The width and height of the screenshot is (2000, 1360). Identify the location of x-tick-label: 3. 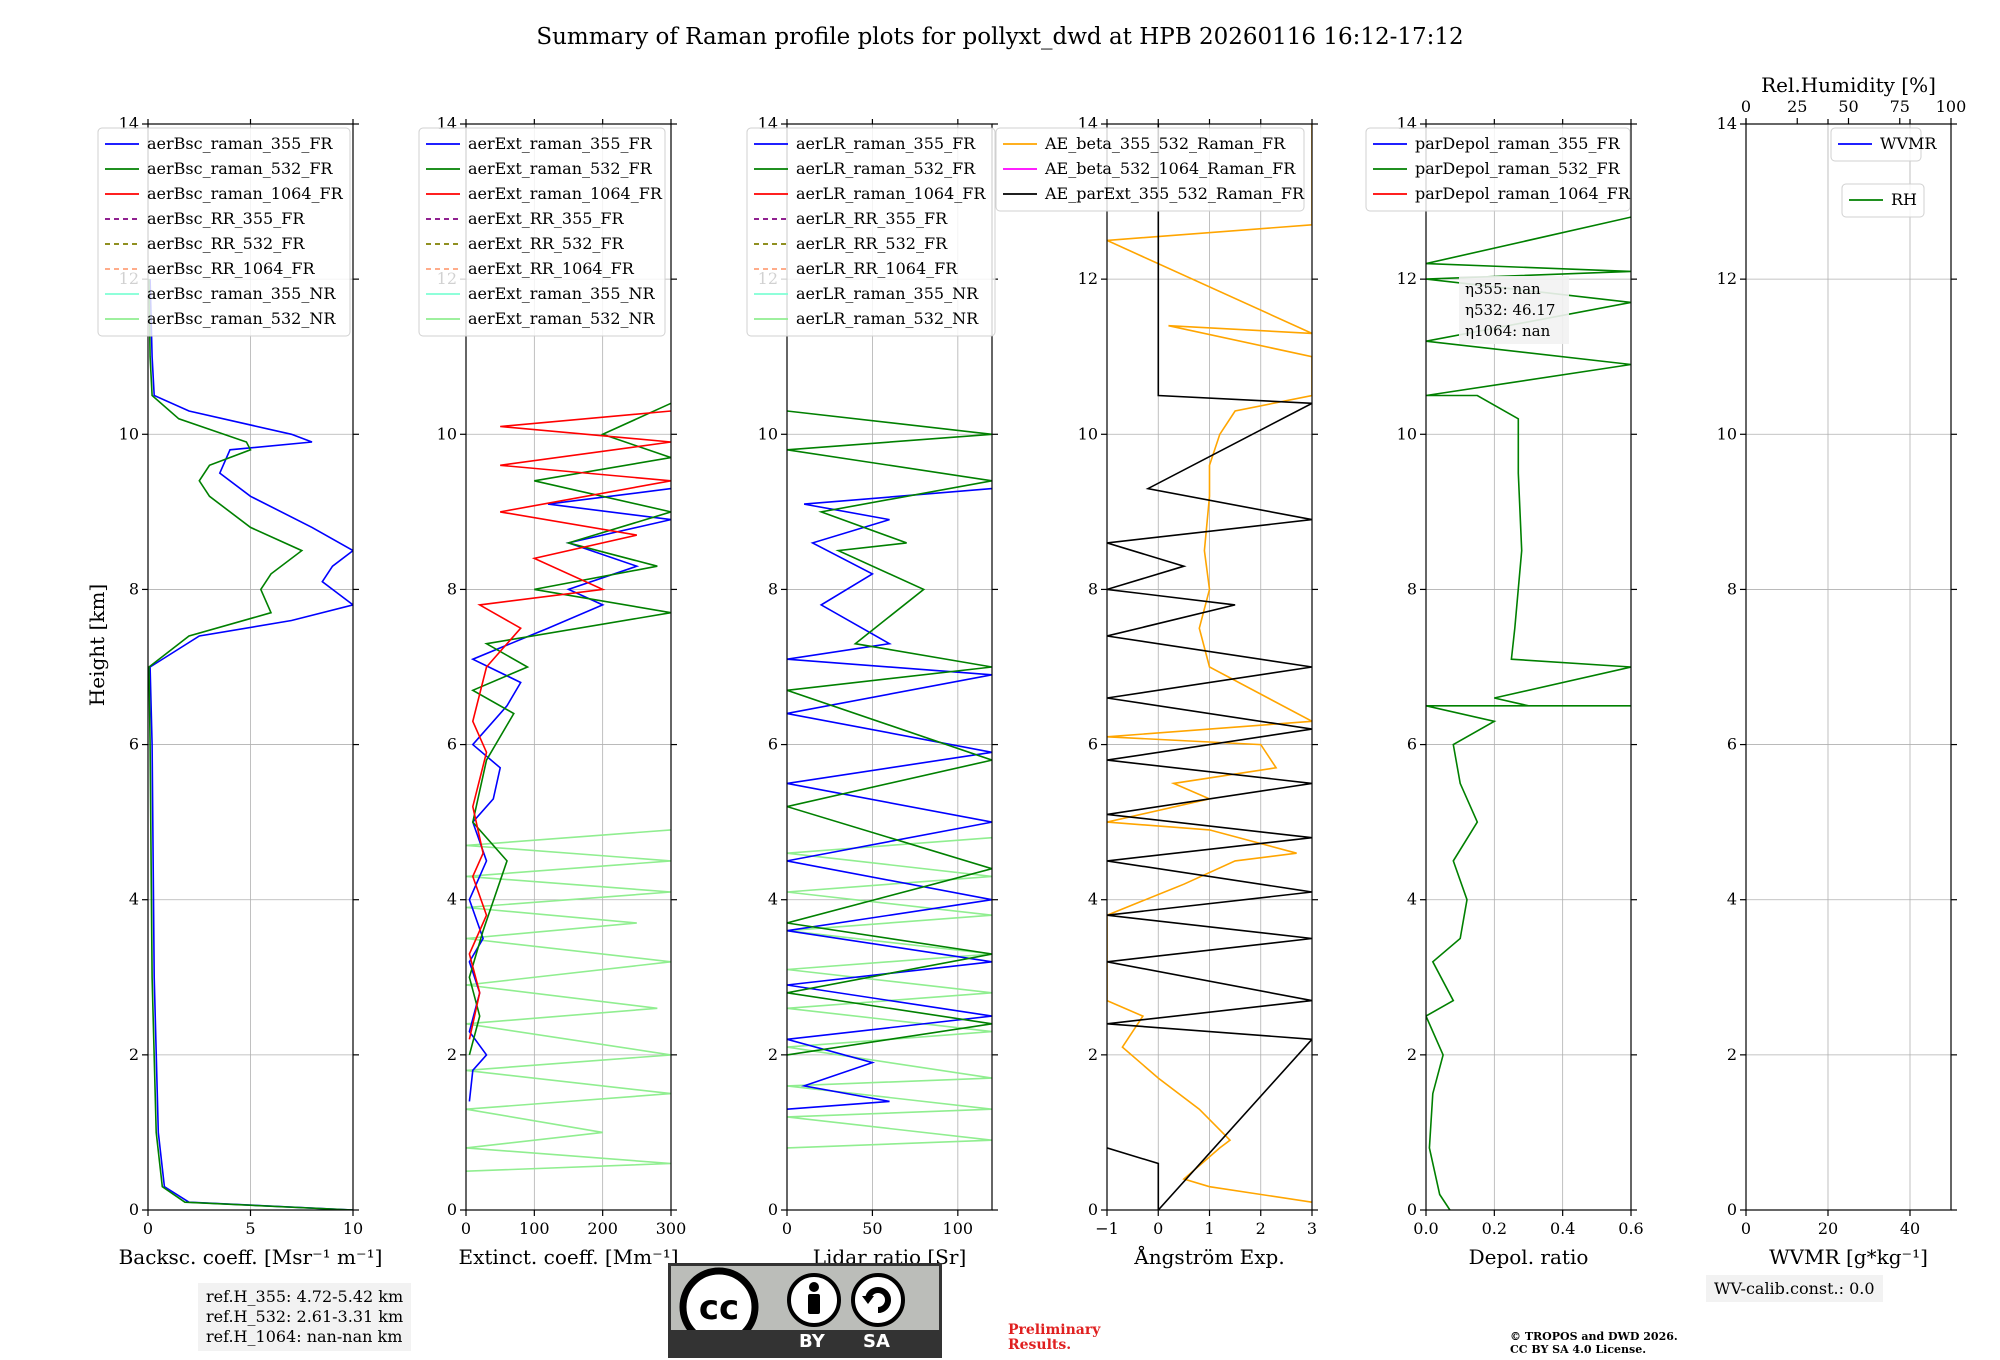
(1312, 1228).